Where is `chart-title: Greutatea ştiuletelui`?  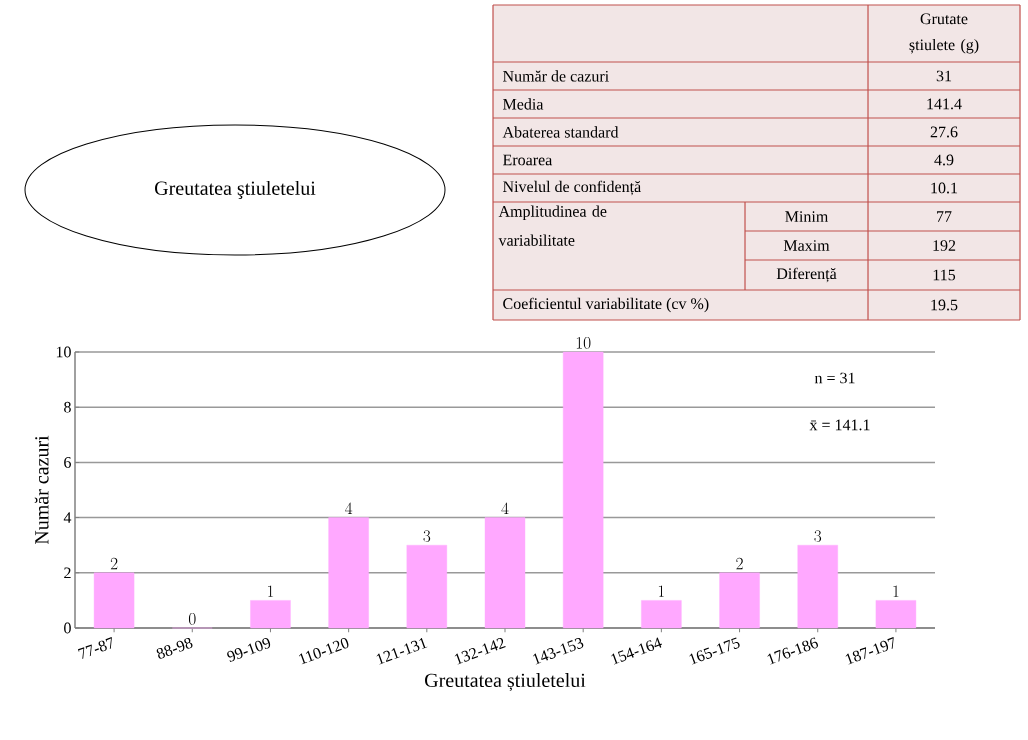
chart-title: Greutatea ştiuletelui is located at coordinates (235, 190).